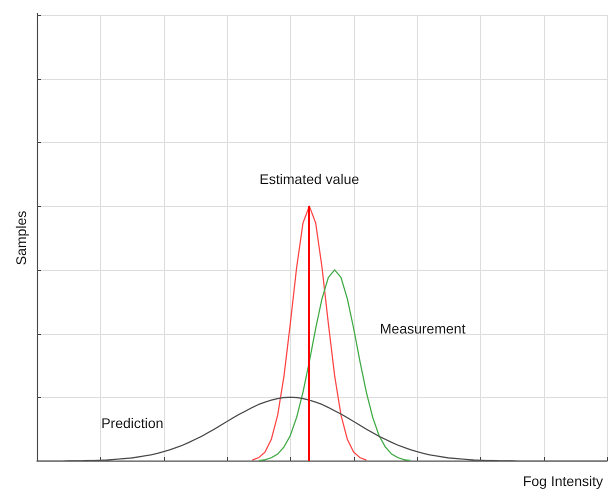 The height and width of the screenshot is (494, 613). Describe the element at coordinates (310, 179) in the screenshot. I see `series-label: Estimated value` at that location.